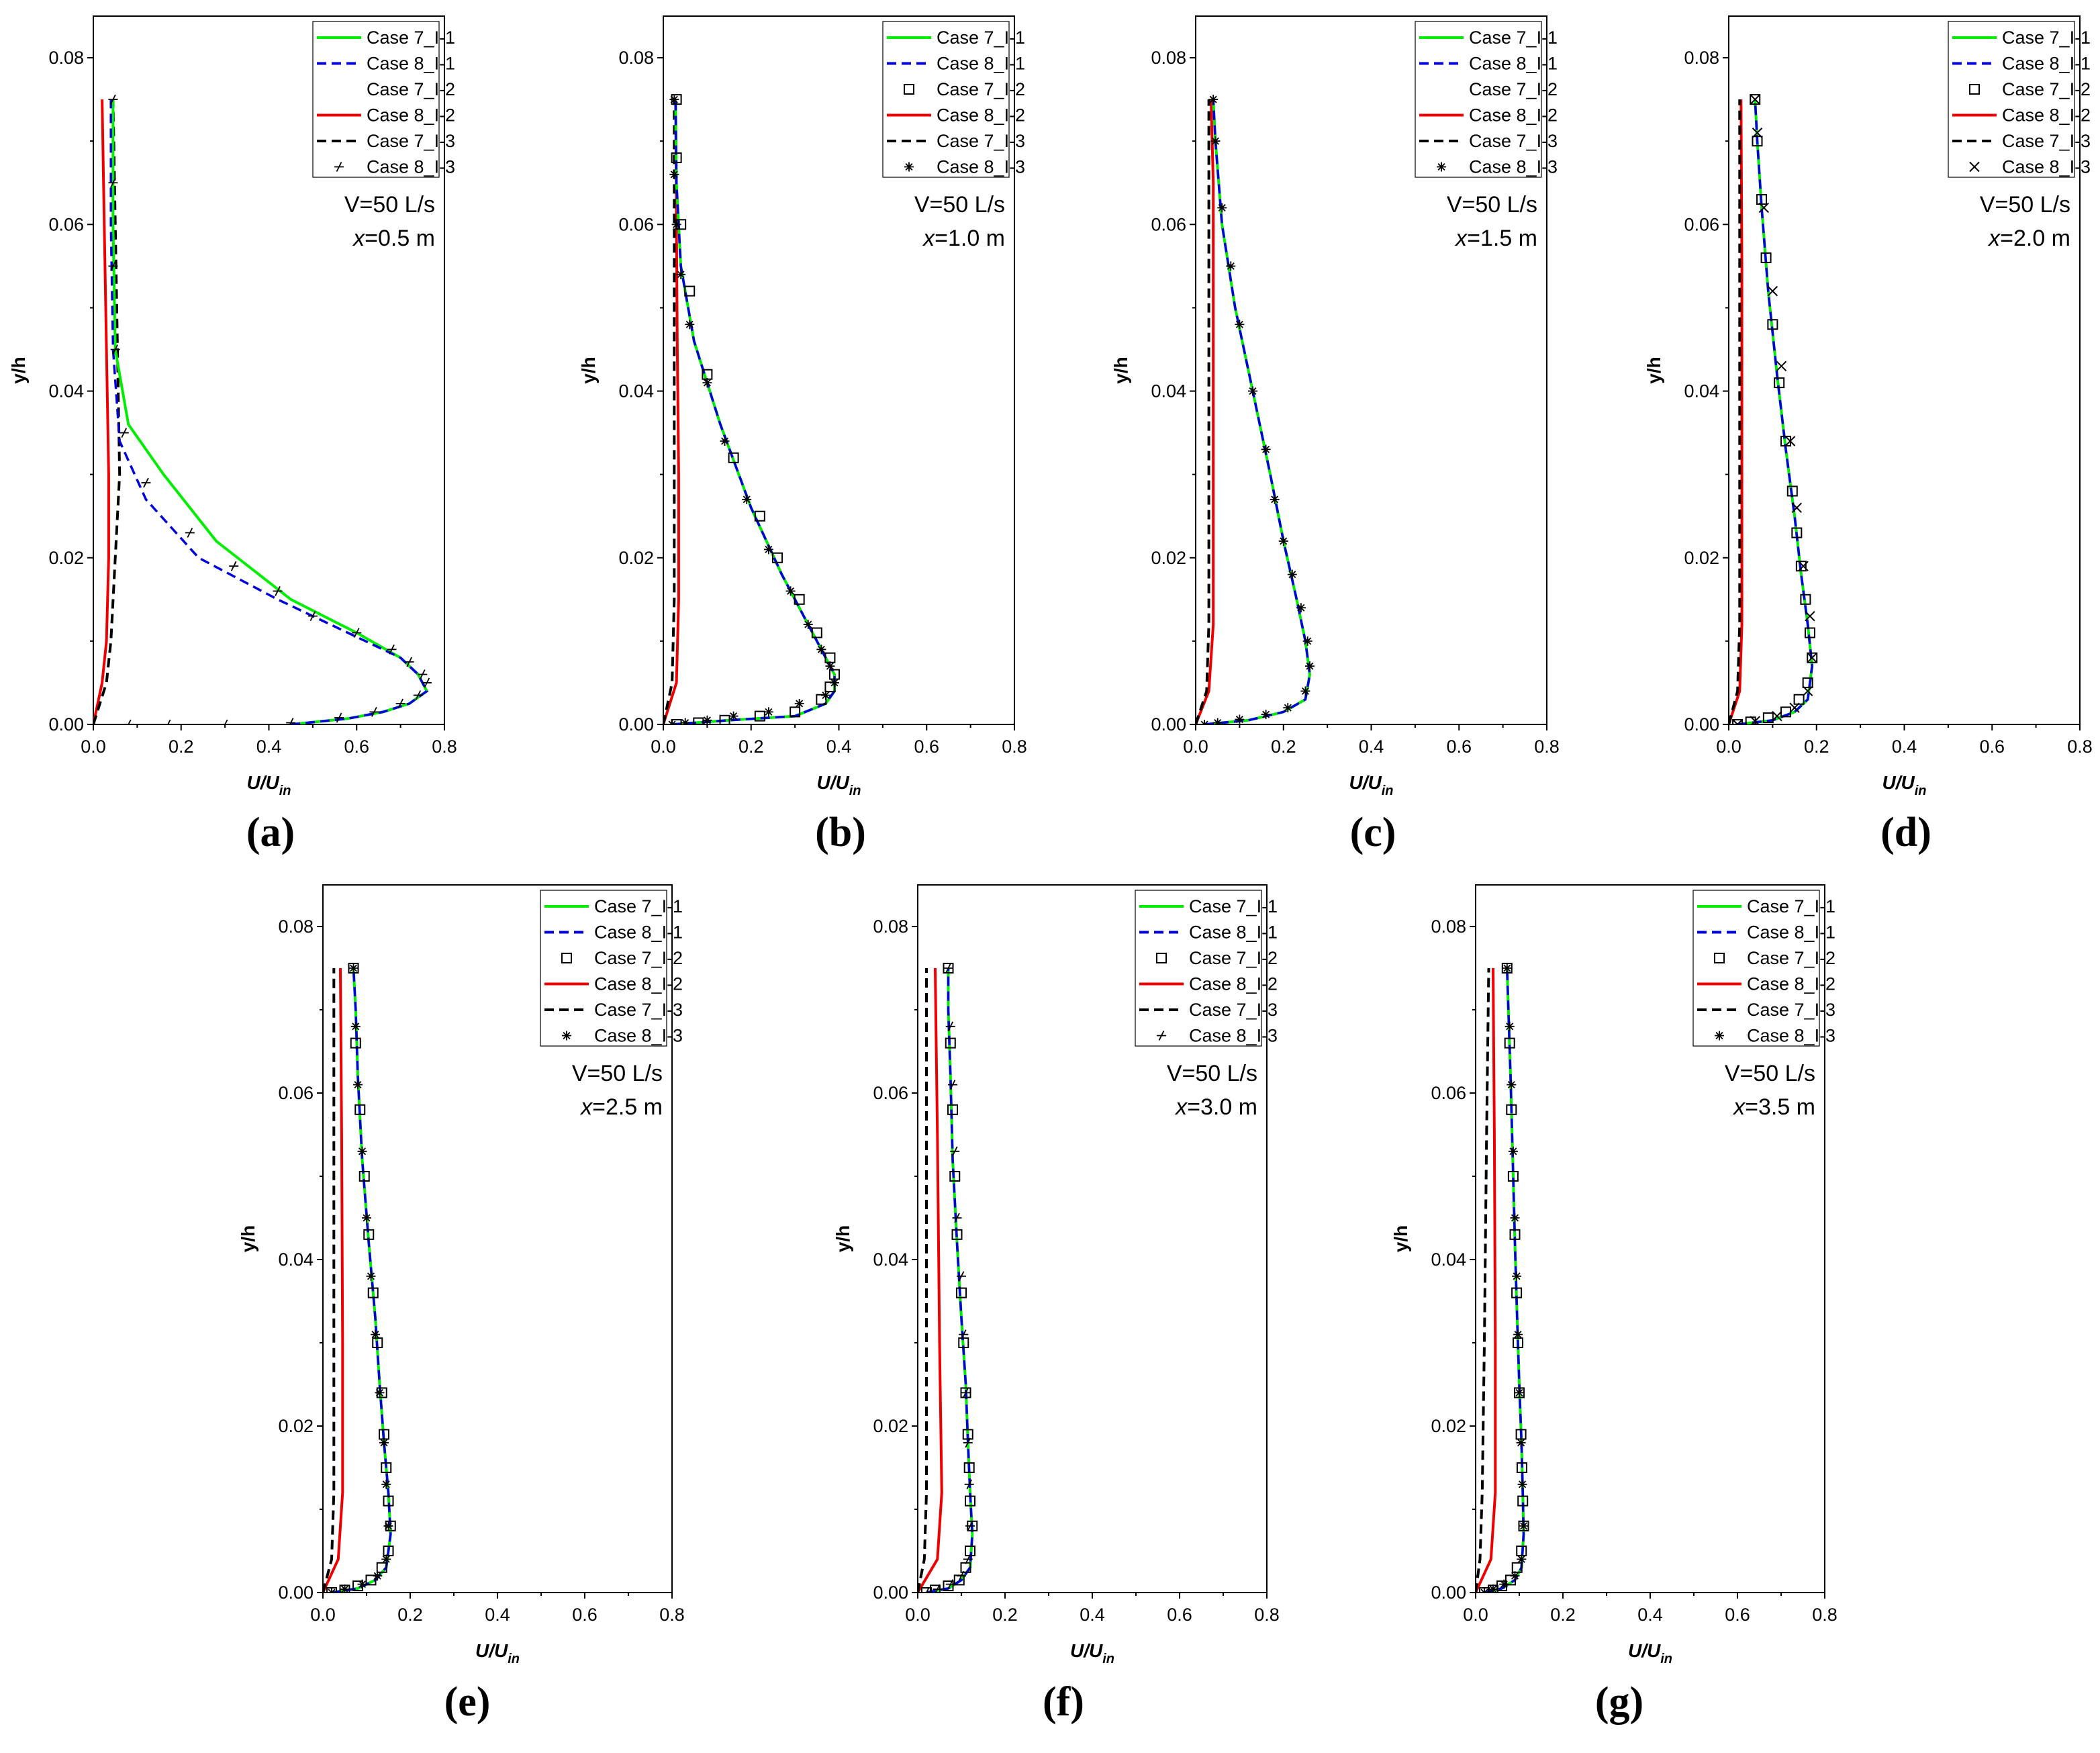  I want to click on y-tick-label: 0.04, so click(1701, 391).